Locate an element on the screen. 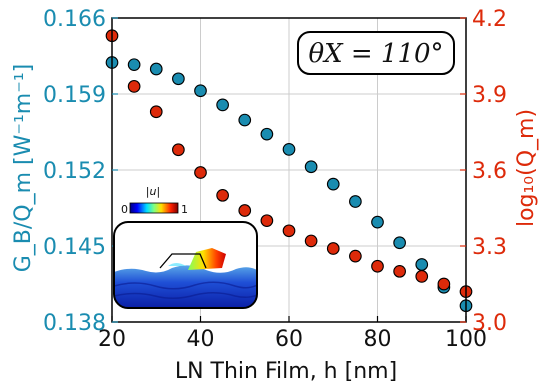 The image size is (551, 390). y-left-tick-label: 0.138 is located at coordinates (74, 323).